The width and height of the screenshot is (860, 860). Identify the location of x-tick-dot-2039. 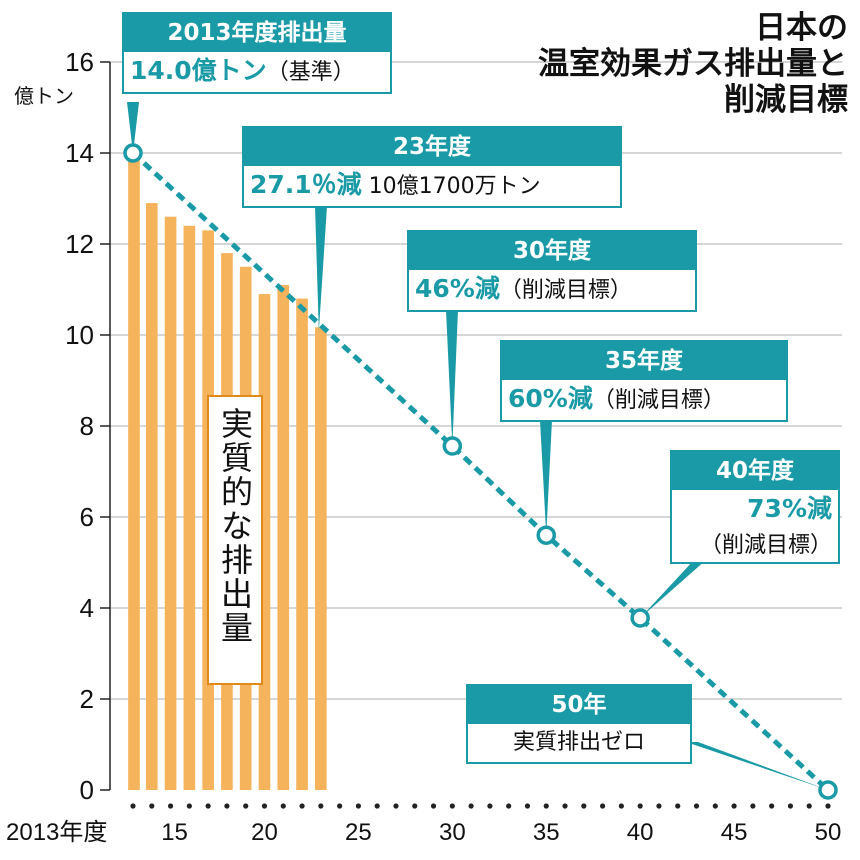
(621, 806).